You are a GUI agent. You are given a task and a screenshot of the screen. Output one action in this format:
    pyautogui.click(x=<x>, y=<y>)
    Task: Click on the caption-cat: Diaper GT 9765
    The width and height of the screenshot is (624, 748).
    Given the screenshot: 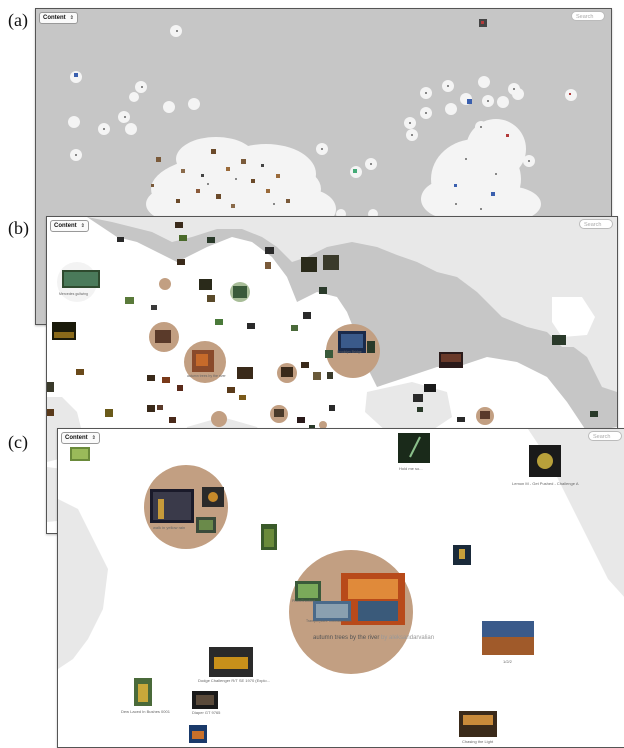 What is the action you would take?
    pyautogui.click(x=206, y=712)
    